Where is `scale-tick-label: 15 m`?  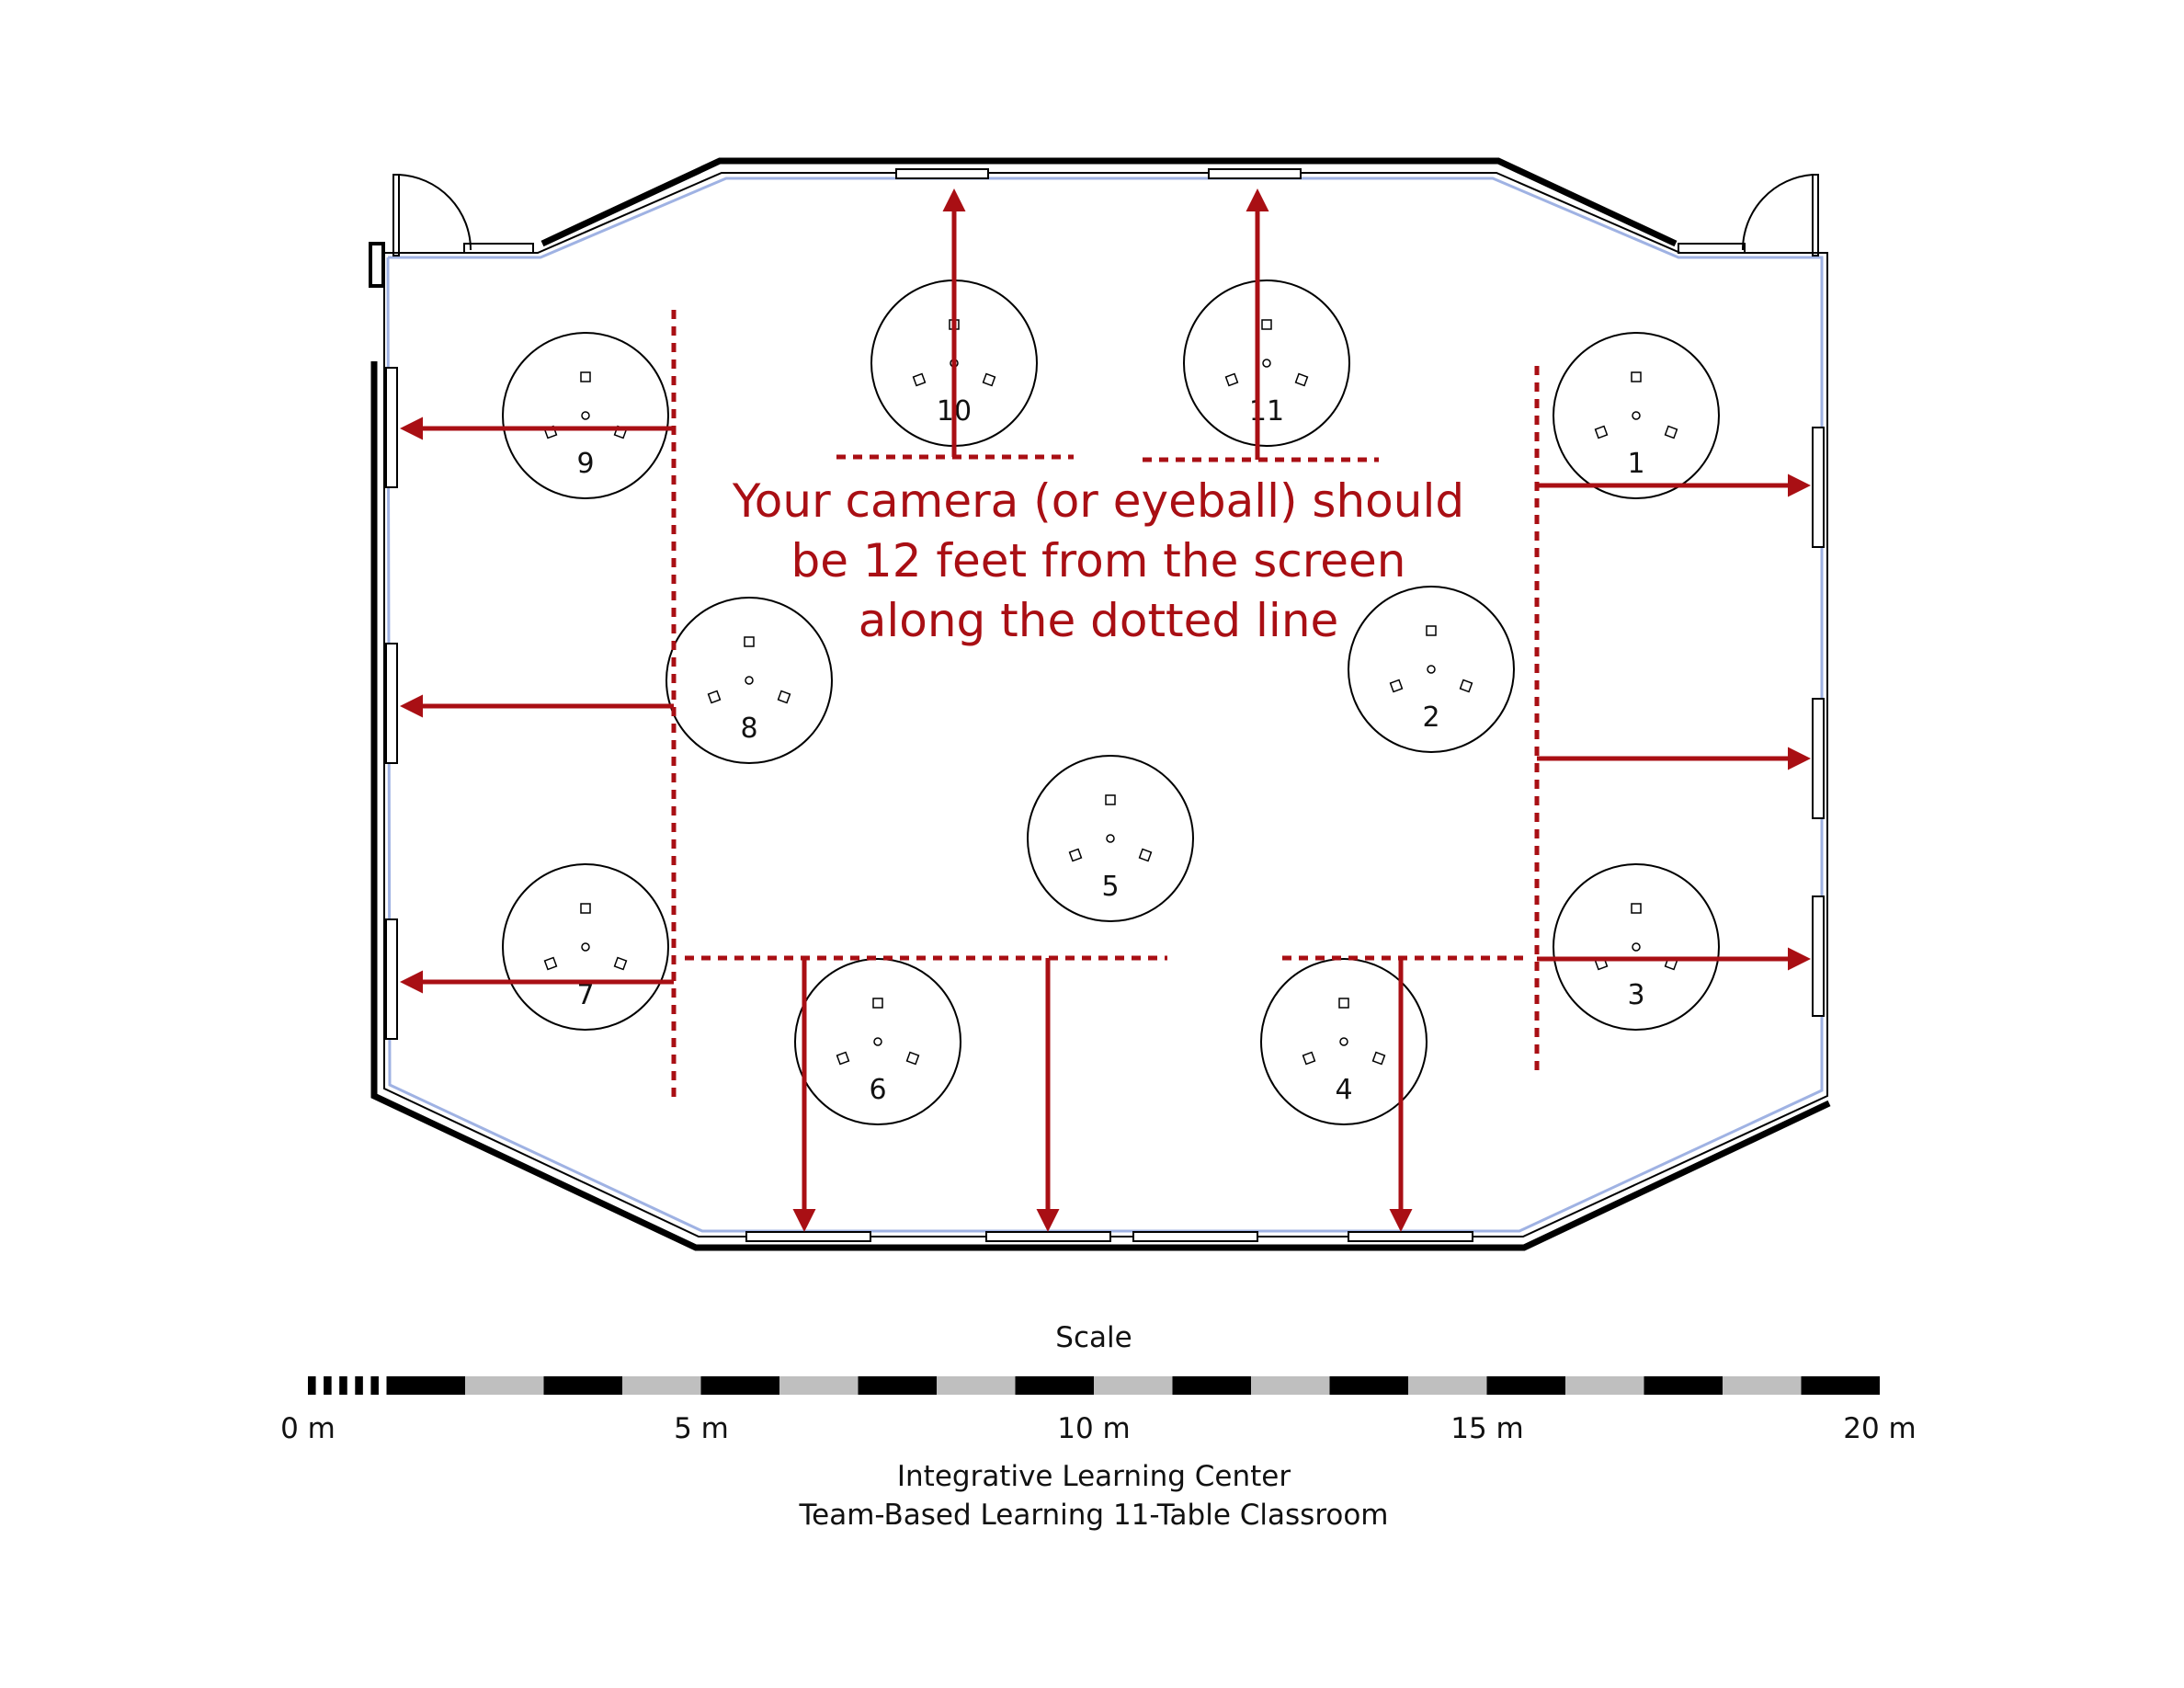 scale-tick-label: 15 m is located at coordinates (1487, 1429).